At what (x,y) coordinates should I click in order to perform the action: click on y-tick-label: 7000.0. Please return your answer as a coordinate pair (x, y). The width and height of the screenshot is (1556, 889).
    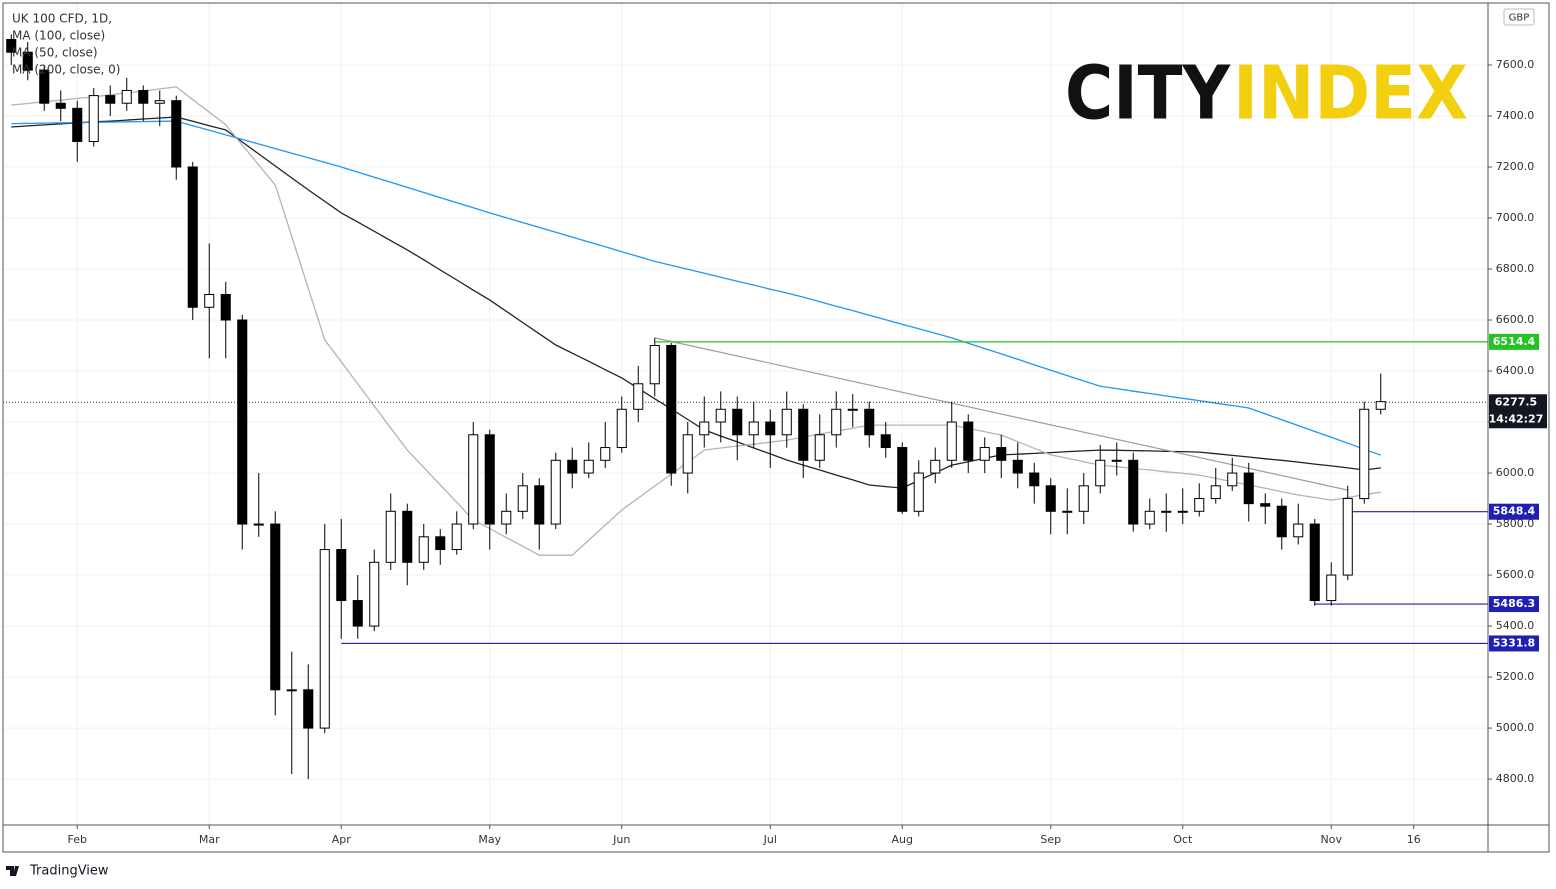
    Looking at the image, I should click on (1515, 217).